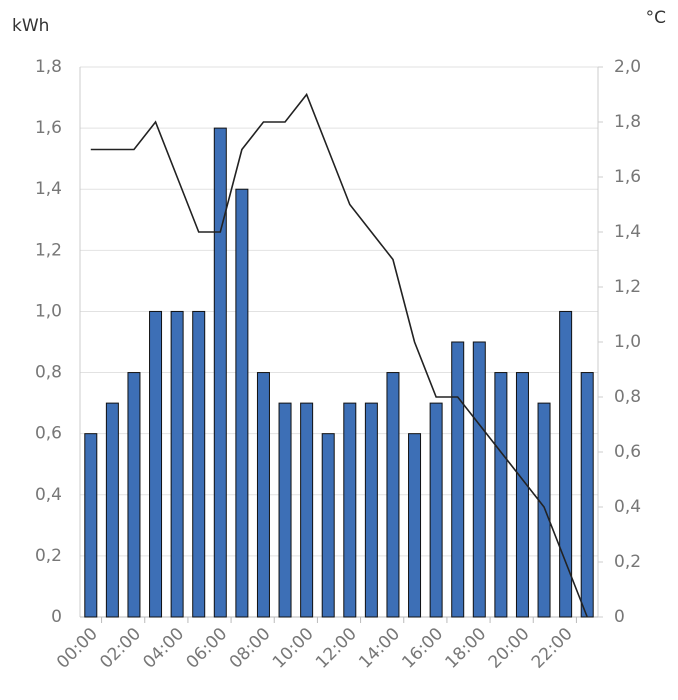 The width and height of the screenshot is (678, 700). What do you see at coordinates (48, 128) in the screenshot?
I see `y-tick-label: 1,6` at bounding box center [48, 128].